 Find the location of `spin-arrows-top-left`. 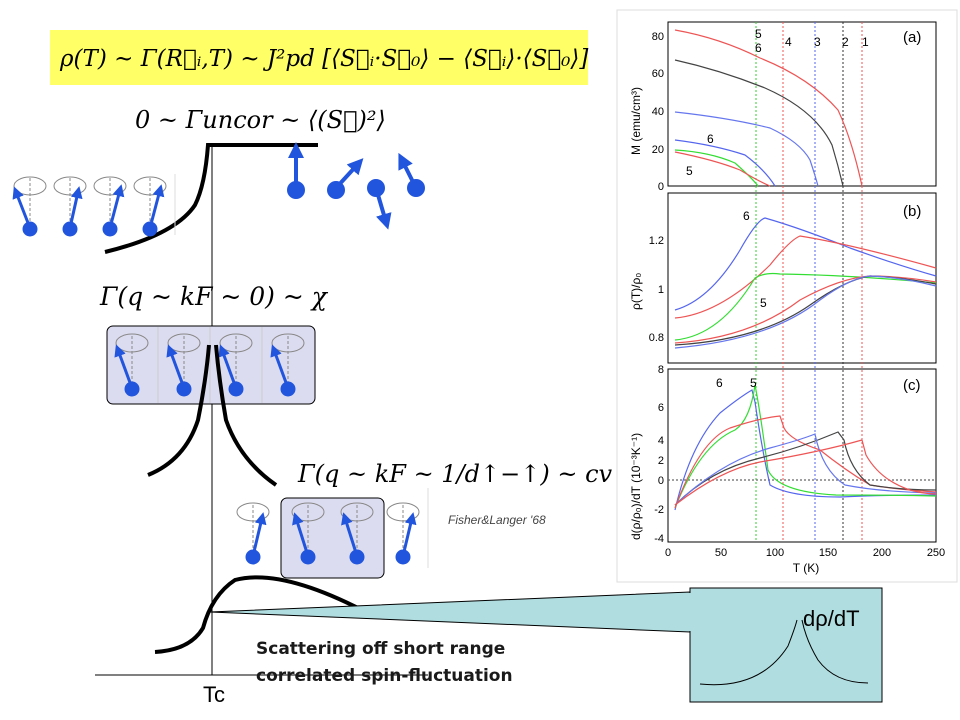

spin-arrows-top-left is located at coordinates (88, 210).